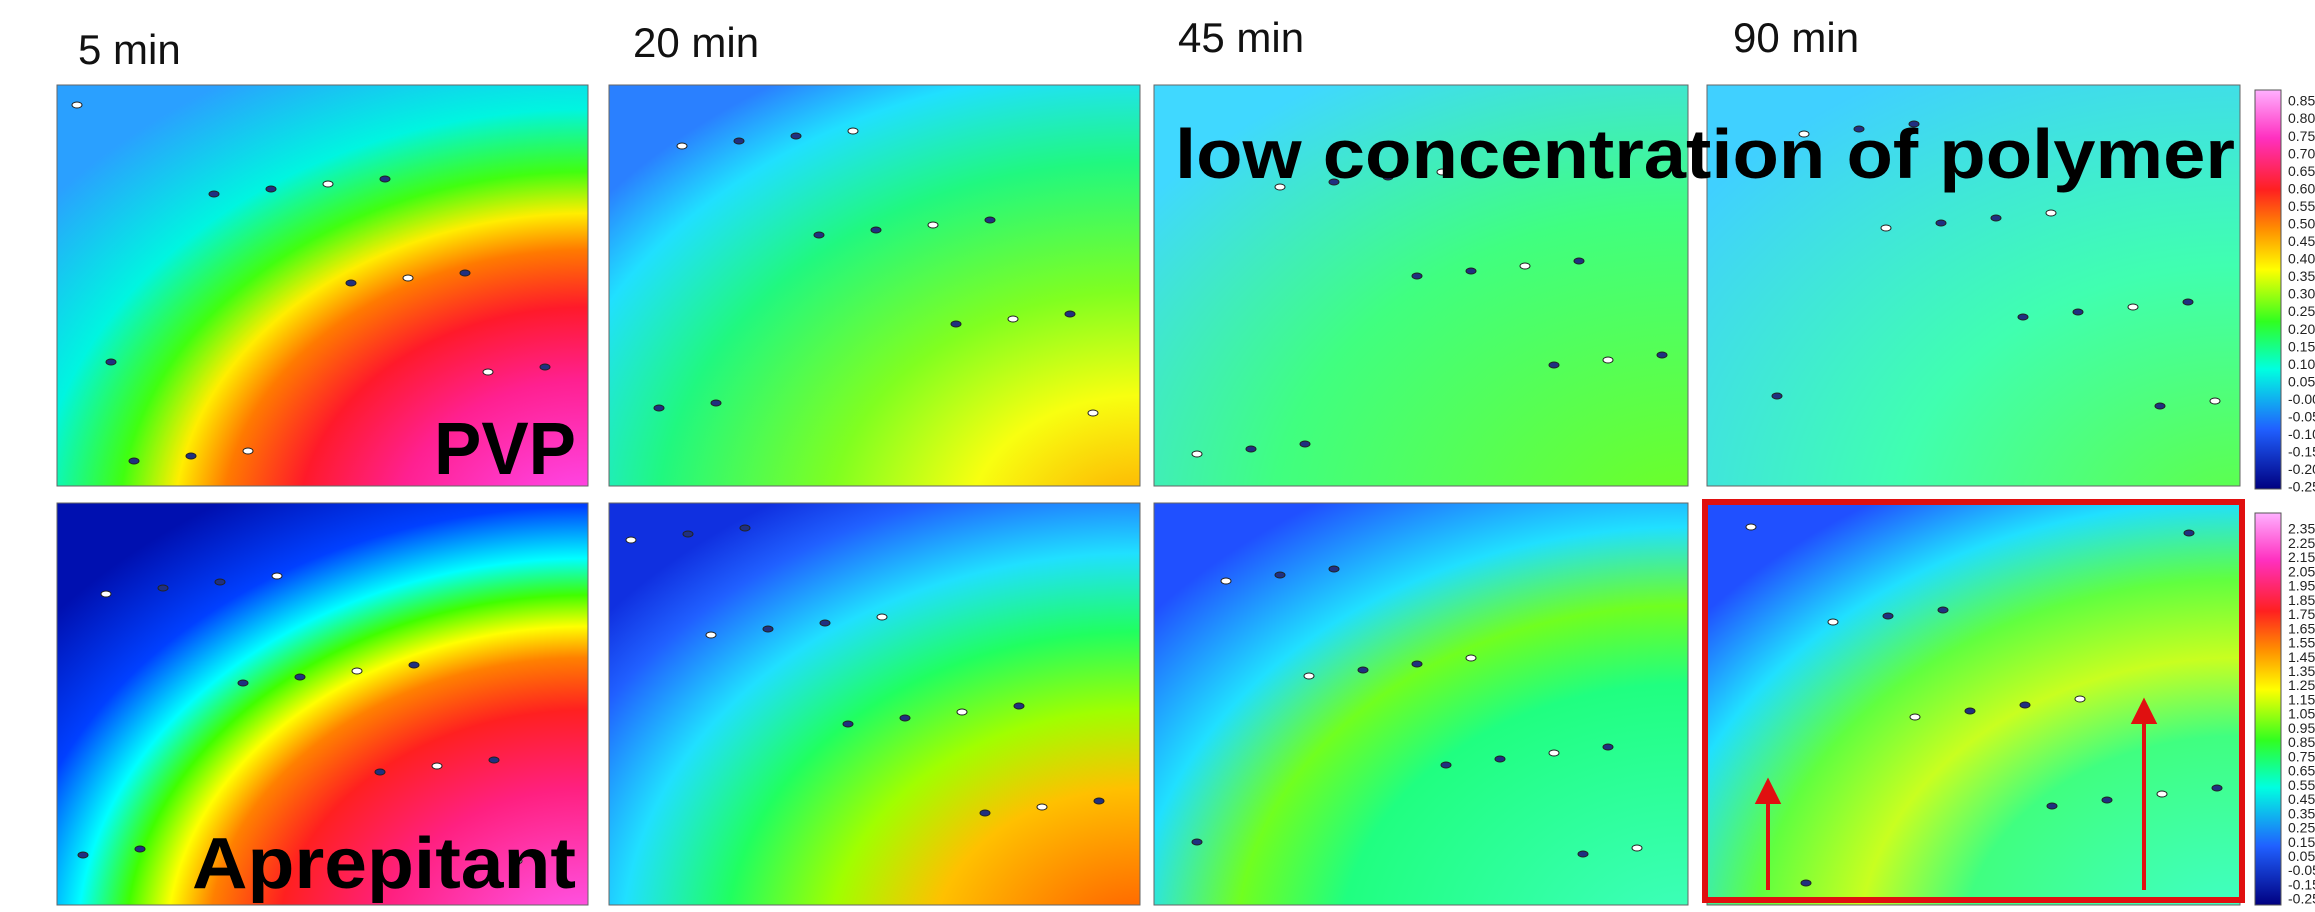  What do you see at coordinates (2301, 329) in the screenshot?
I see `colorbar-label: 0.20` at bounding box center [2301, 329].